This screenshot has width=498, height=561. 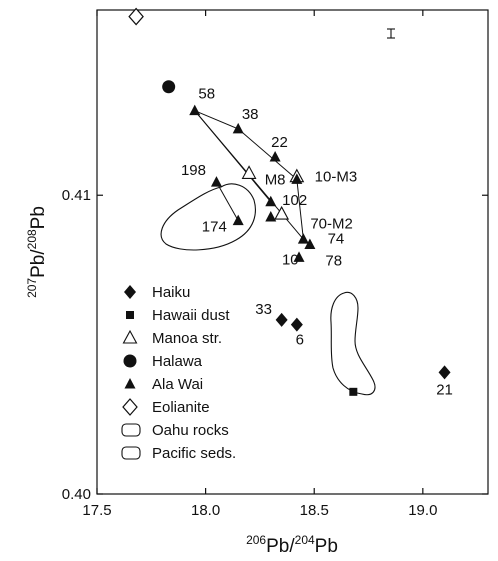 What do you see at coordinates (131, 430) in the screenshot?
I see `legend-oahu-swatch` at bounding box center [131, 430].